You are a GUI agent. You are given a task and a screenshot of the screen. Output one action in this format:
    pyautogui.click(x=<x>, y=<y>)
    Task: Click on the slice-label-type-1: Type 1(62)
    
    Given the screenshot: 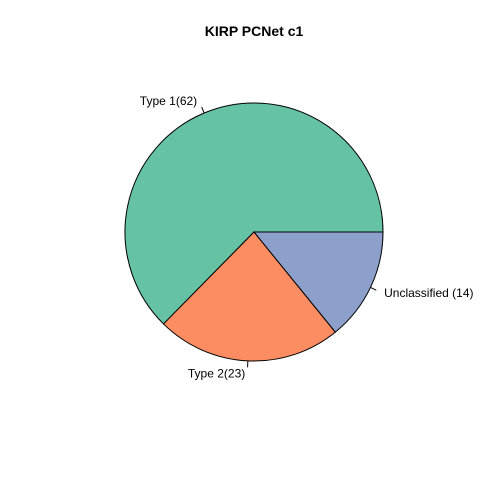 What is the action you would take?
    pyautogui.click(x=168, y=101)
    